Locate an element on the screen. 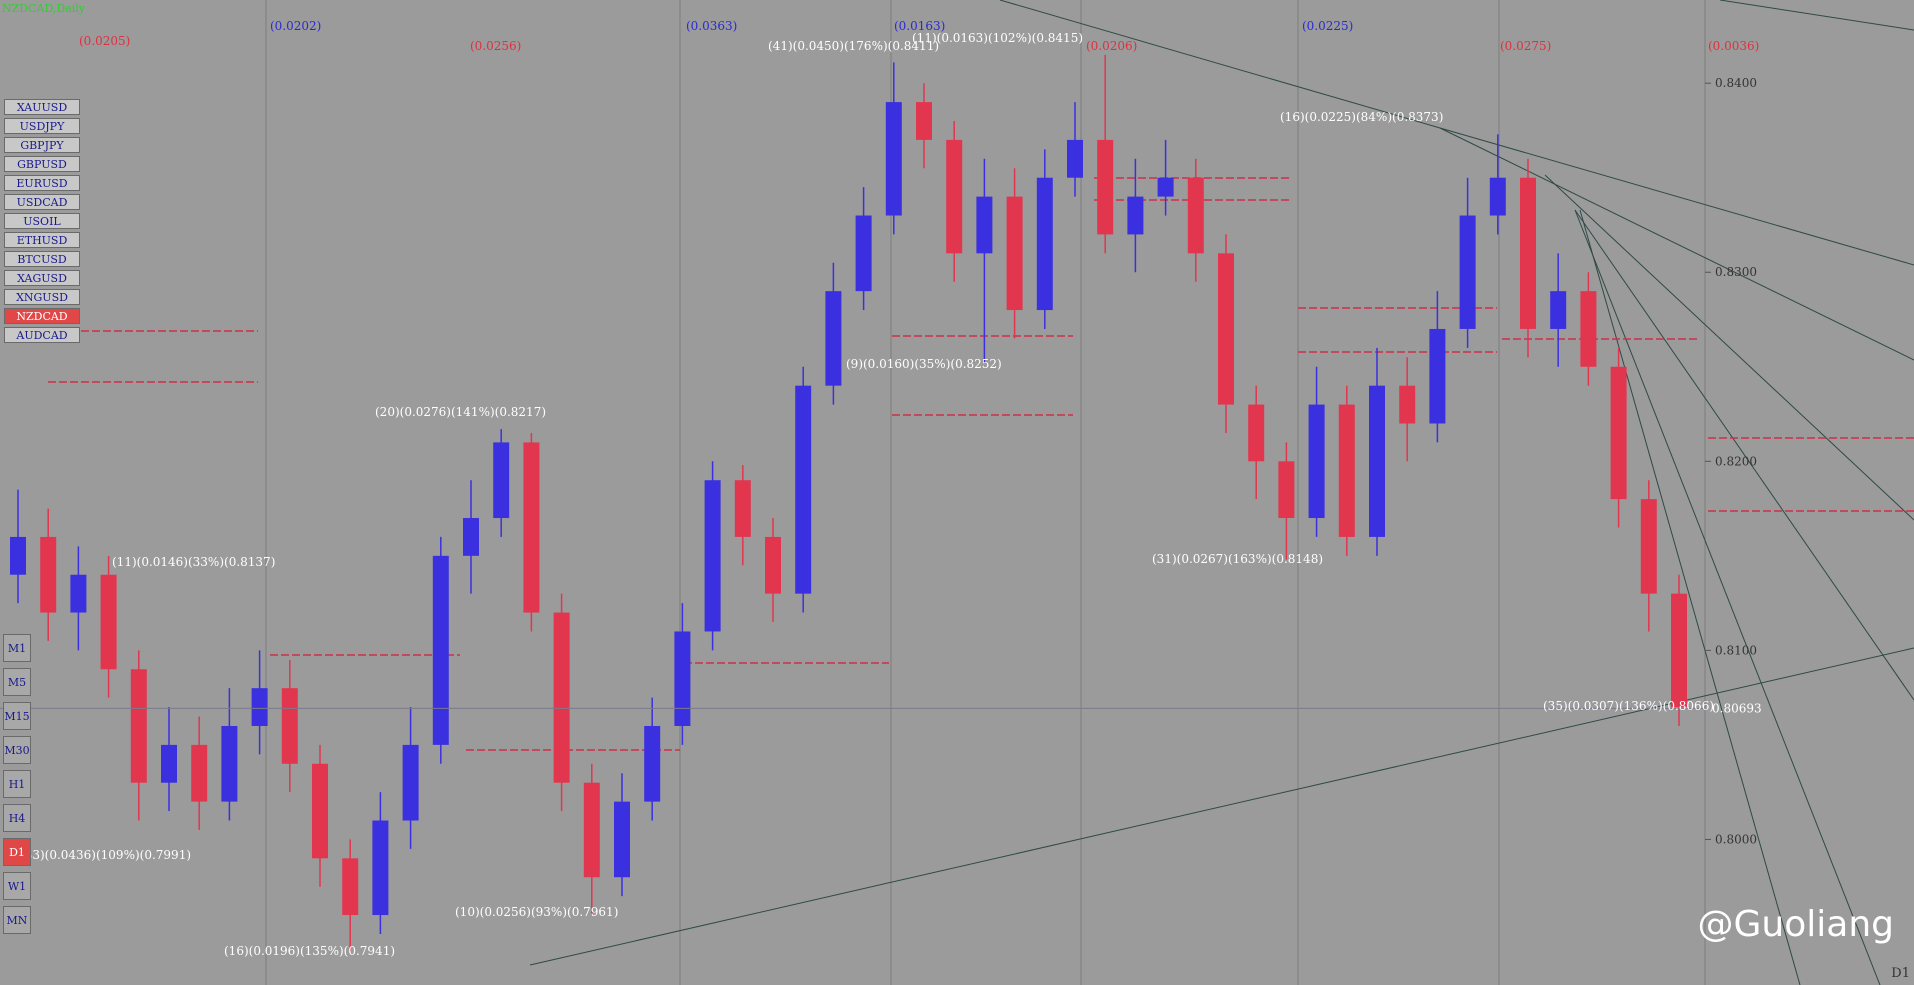  symbol-button: XNGUSD is located at coordinates (42, 297).